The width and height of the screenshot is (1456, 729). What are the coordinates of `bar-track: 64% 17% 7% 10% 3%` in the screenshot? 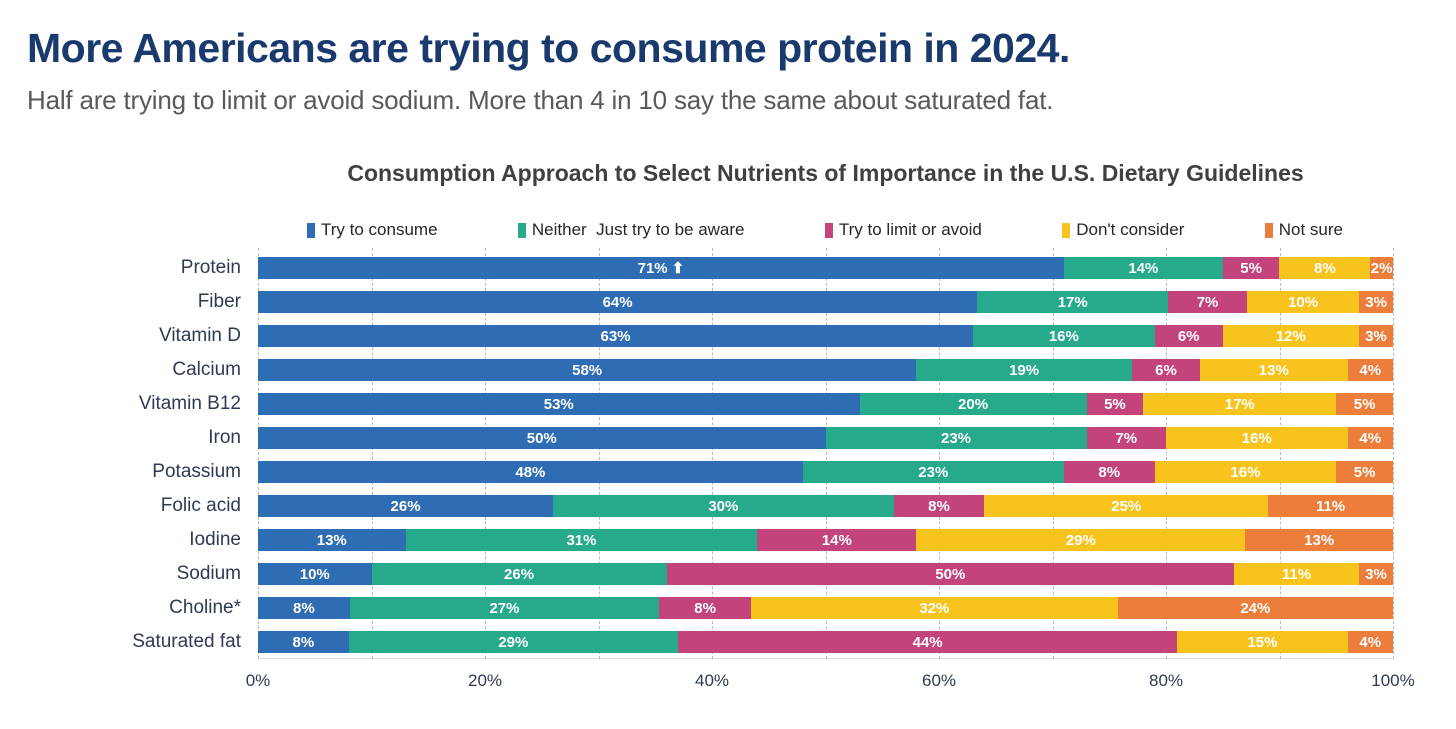 It's located at (825, 302).